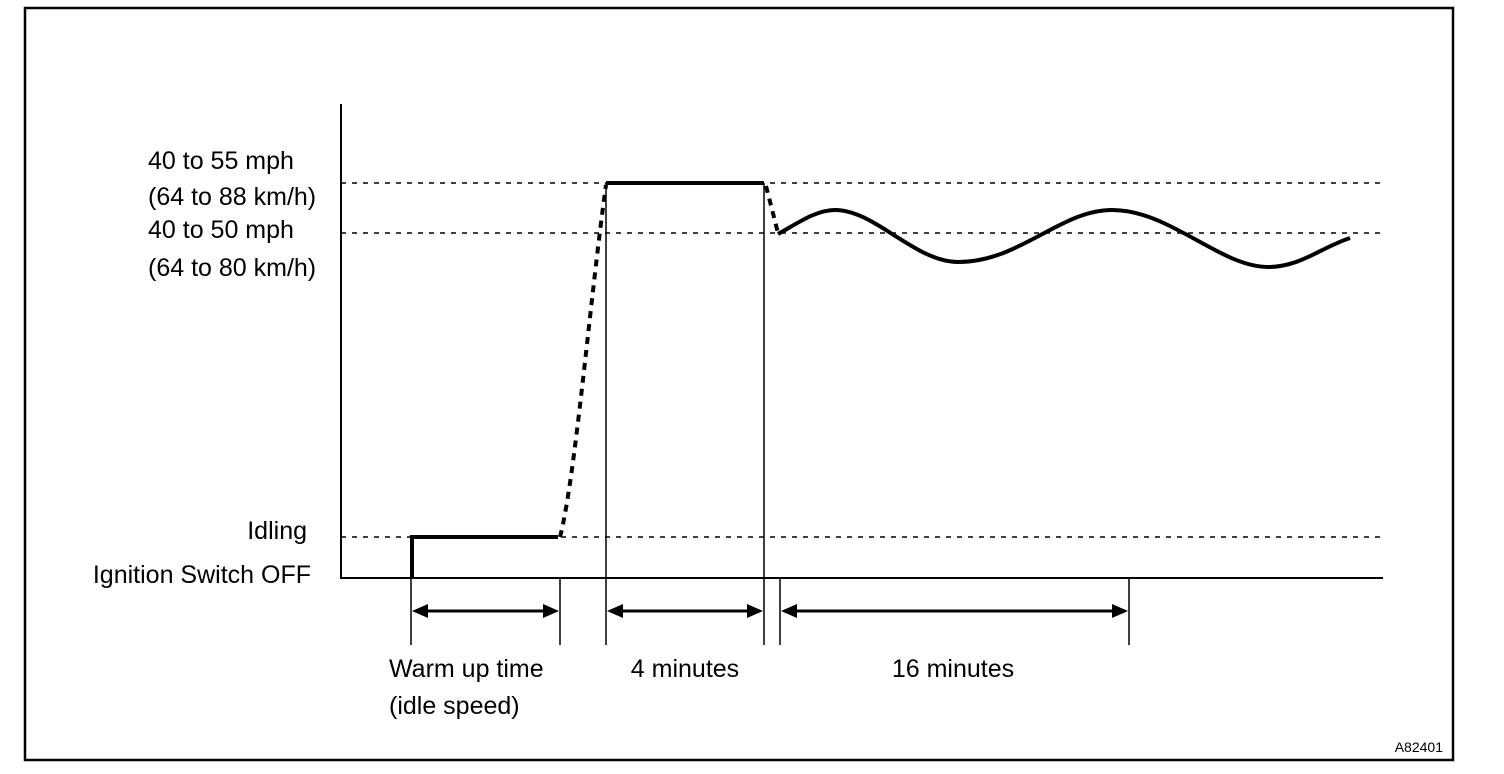 The height and width of the screenshot is (774, 1504). What do you see at coordinates (232, 268) in the screenshot?
I see `label-80kmh: (64 to 80 km/h)` at bounding box center [232, 268].